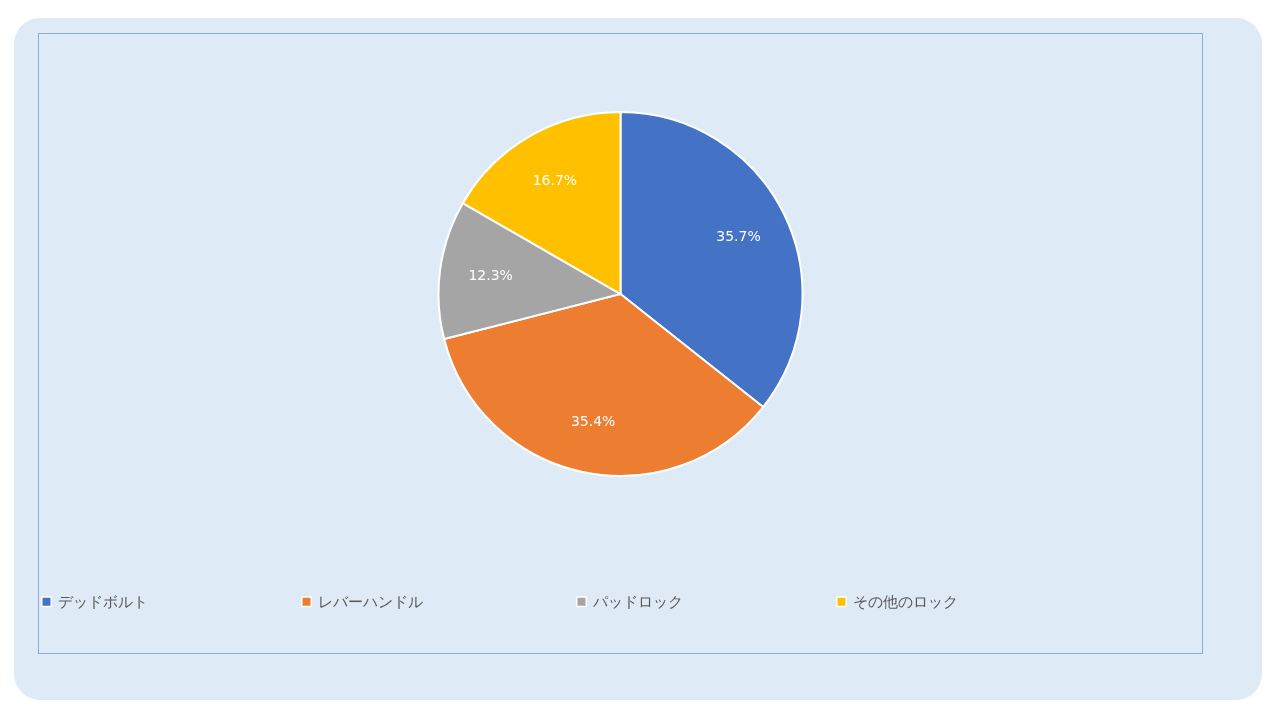 This screenshot has height=720, width=1280. I want to click on data-label: 16.7%, so click(555, 179).